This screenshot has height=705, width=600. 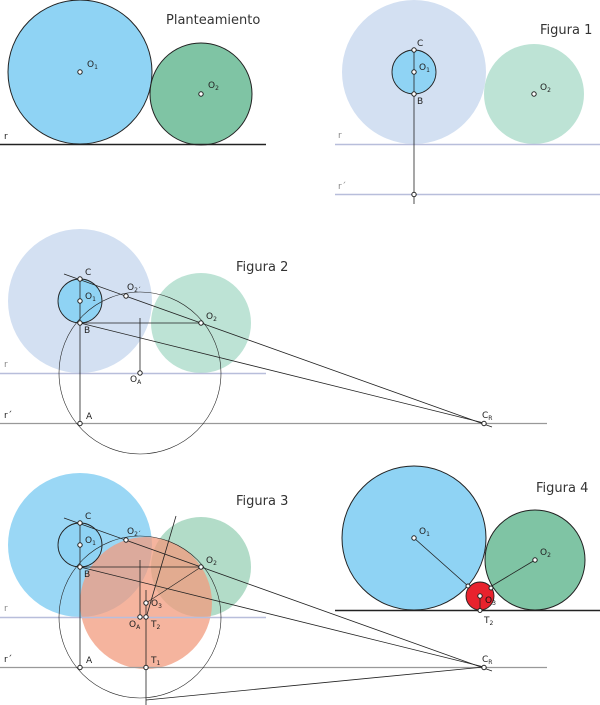 I want to click on panel-title: Figura 2, so click(x=262, y=267).